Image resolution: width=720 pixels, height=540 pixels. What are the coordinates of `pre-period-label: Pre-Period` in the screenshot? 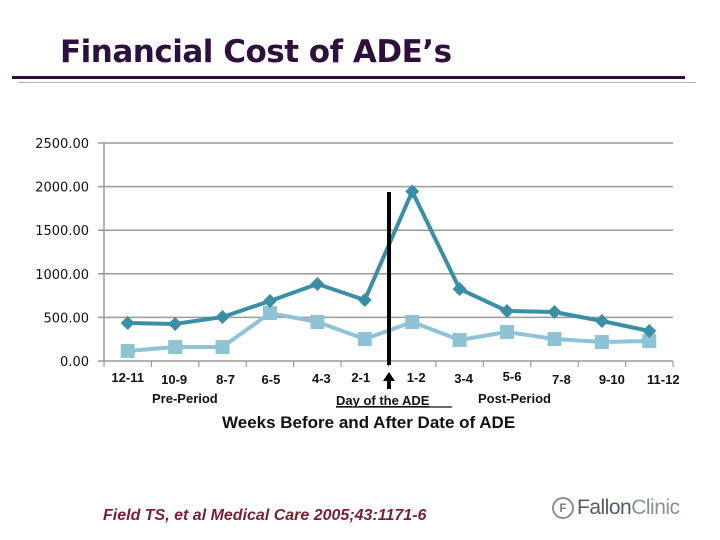 It's located at (185, 398).